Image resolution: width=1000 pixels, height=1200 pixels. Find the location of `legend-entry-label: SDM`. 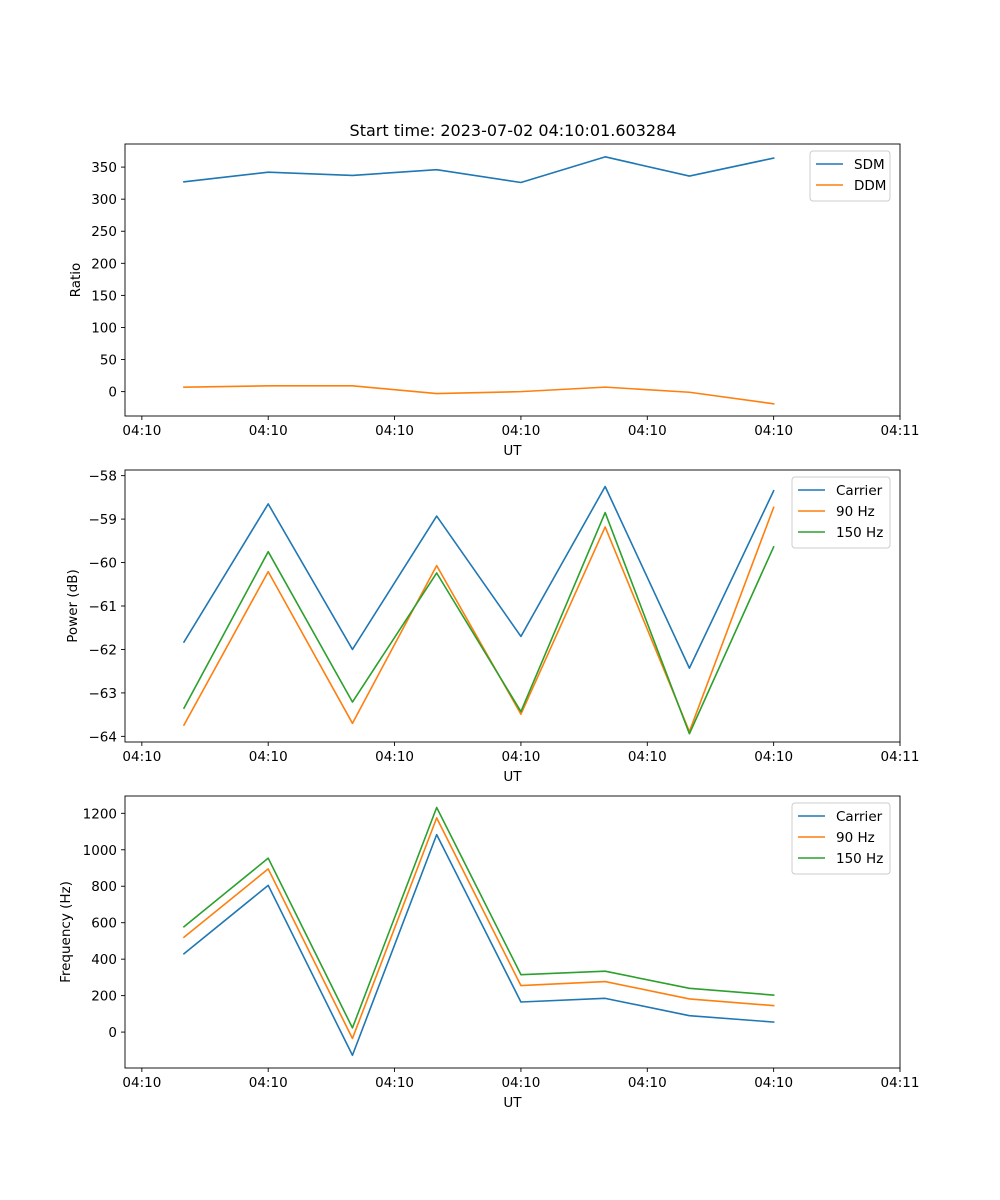

legend-entry-label: SDM is located at coordinates (869, 165).